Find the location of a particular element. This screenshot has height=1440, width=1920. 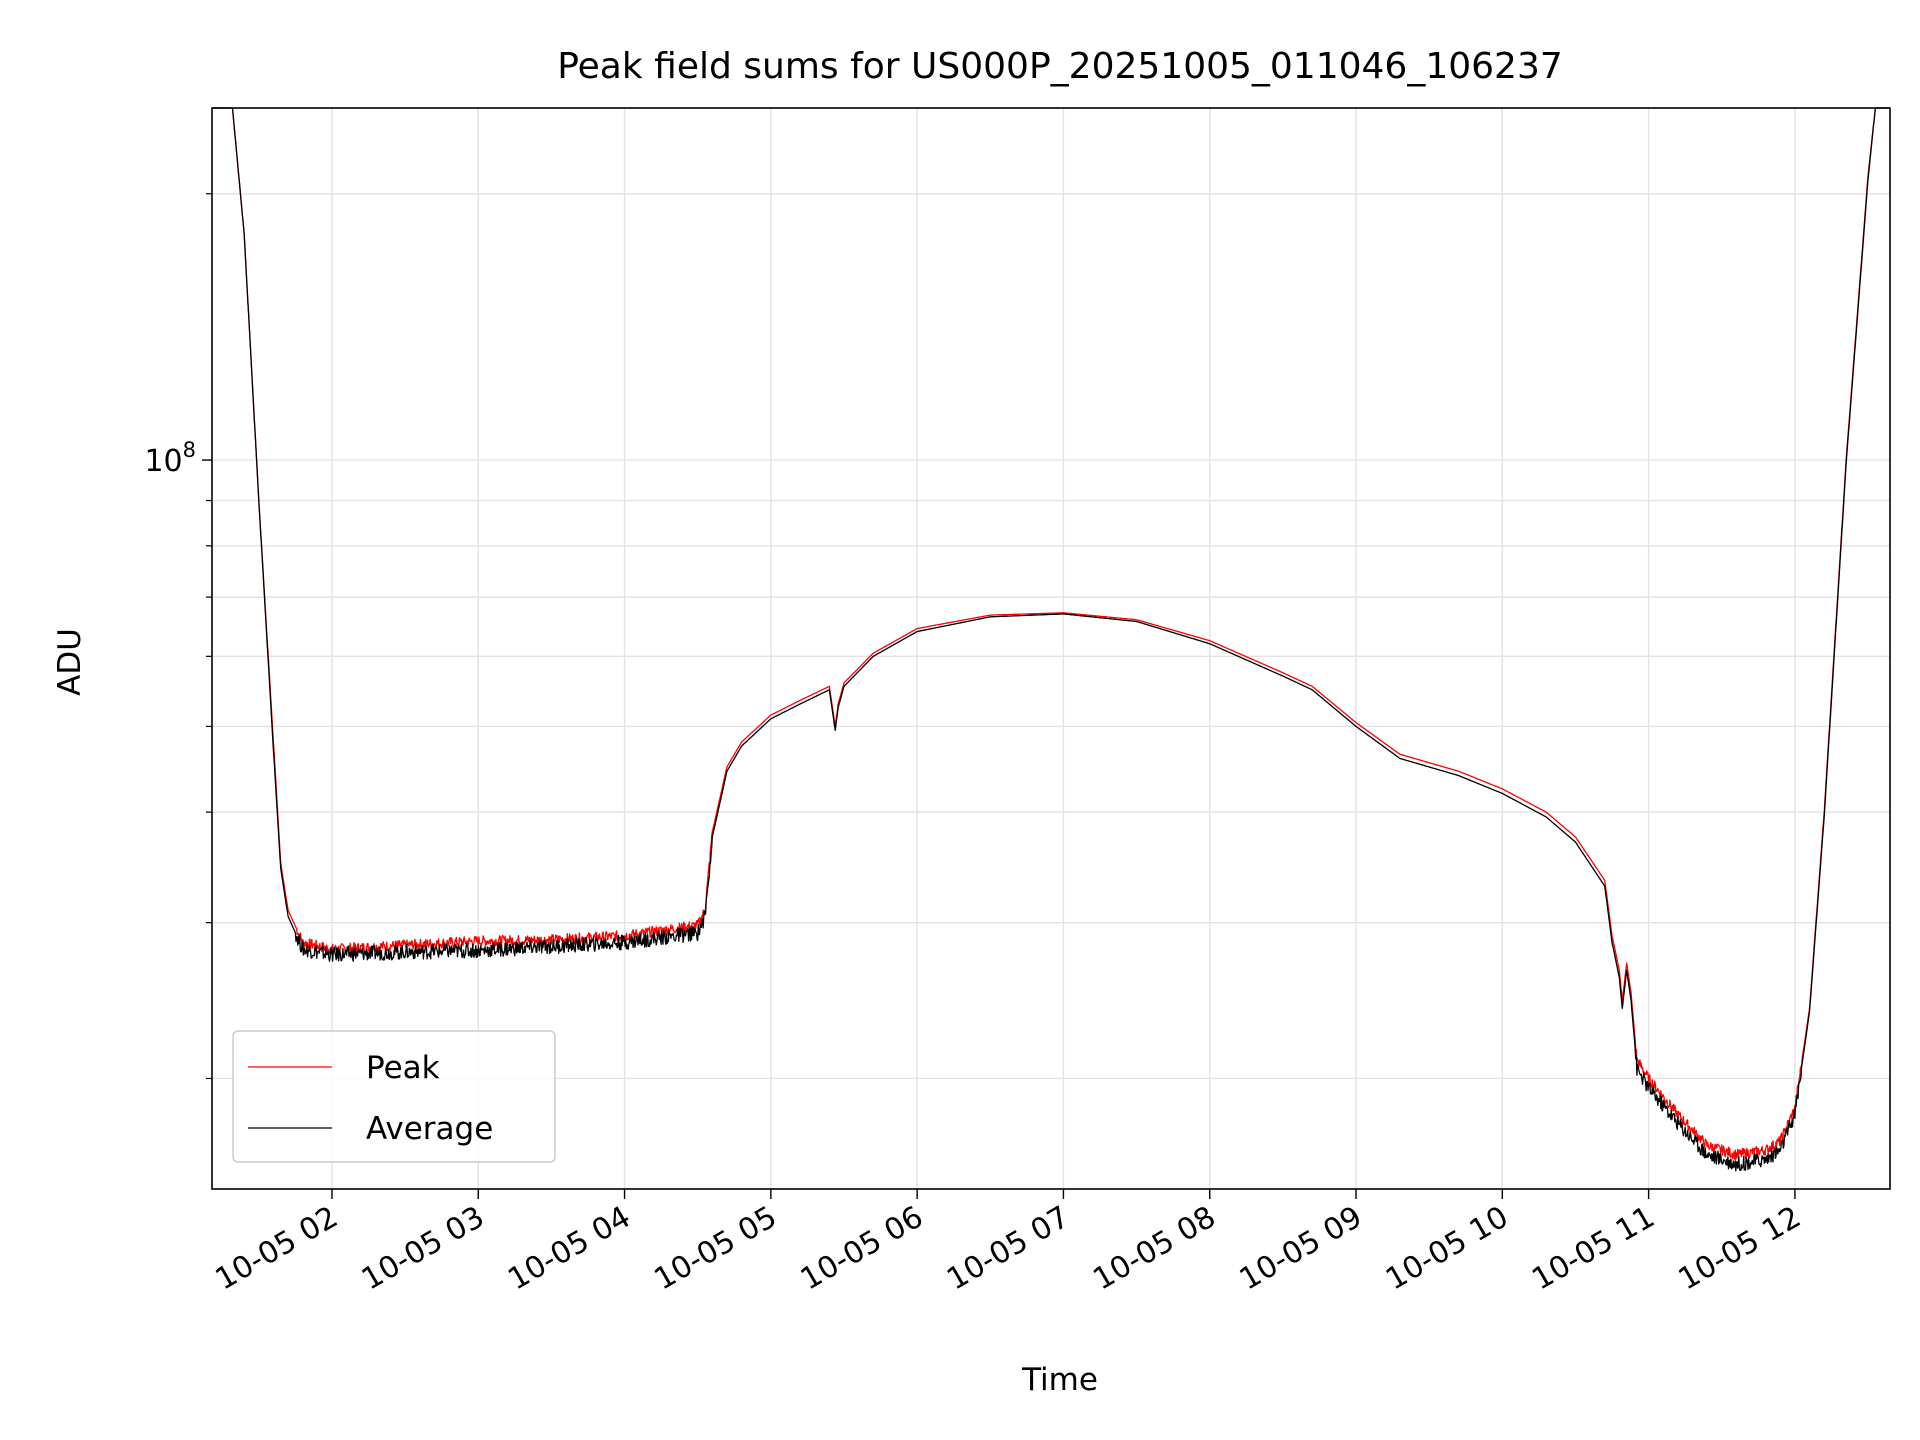

x-axis-label: Time is located at coordinates (1059, 1380).